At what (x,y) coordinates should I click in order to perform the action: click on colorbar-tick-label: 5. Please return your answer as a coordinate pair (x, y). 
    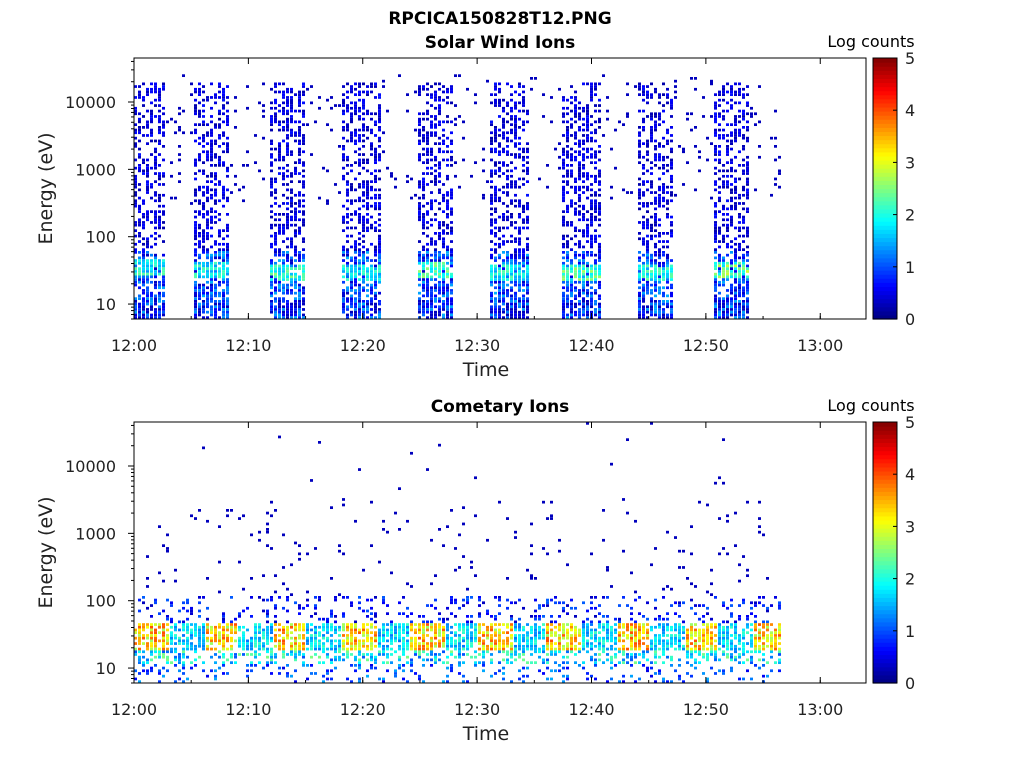
    Looking at the image, I should click on (910, 58).